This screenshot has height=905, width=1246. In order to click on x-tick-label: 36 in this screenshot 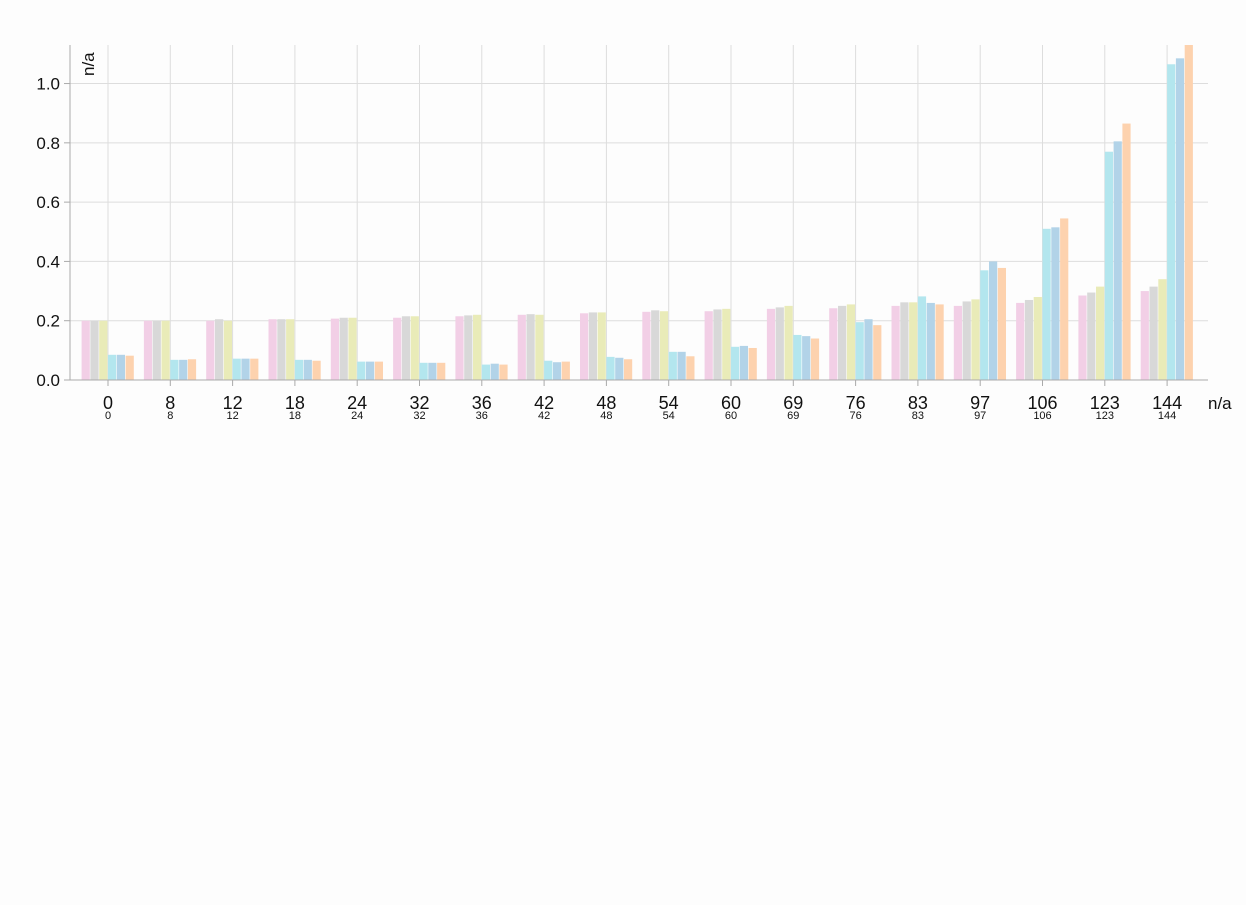, I will do `click(482, 403)`.